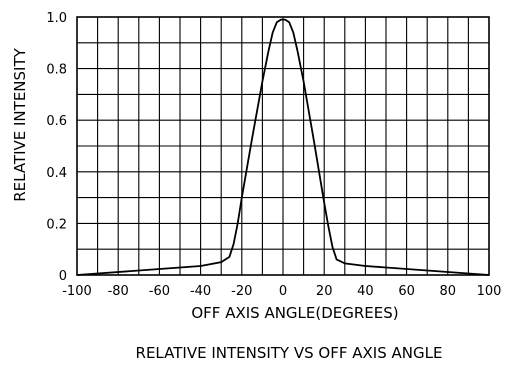  I want to click on x-tick-labels: -100 -80 -60 -40 -20 0 20 40 60 80 100, so click(281, 291).